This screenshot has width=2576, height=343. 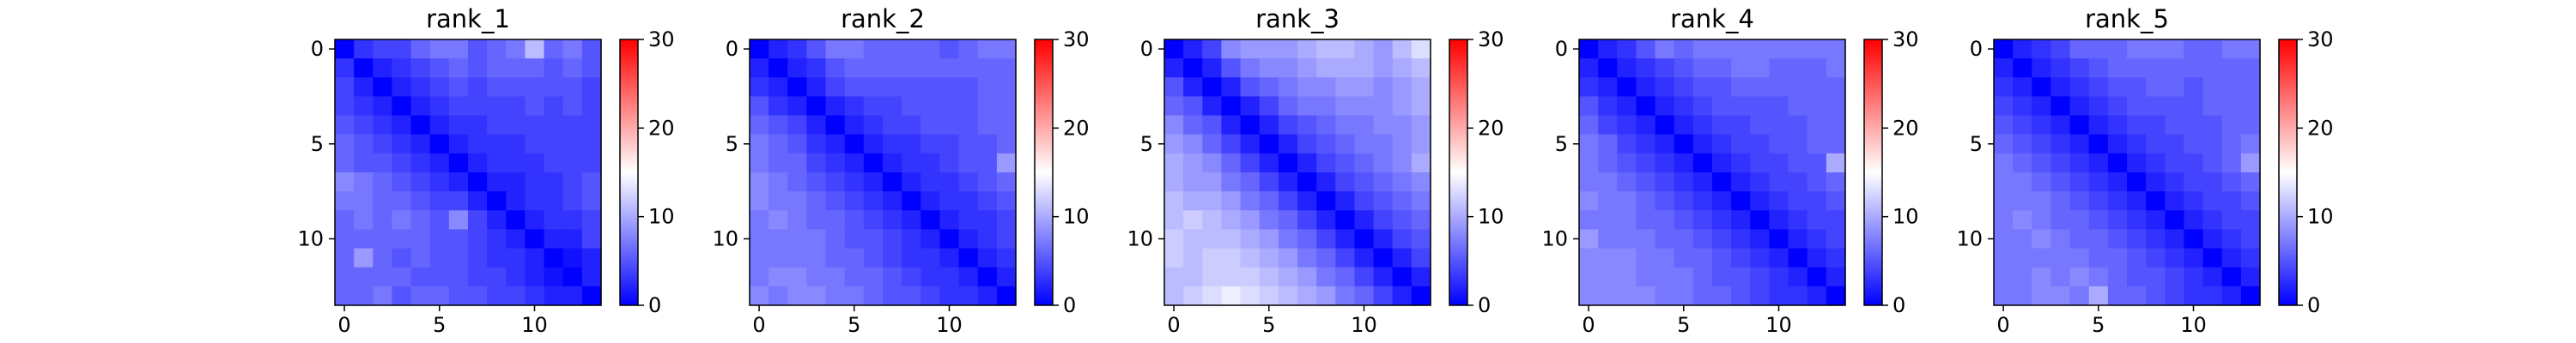 I want to click on heatmap-panel-3: rank_3 0 5 10 0 5 10 0 10 20 30, so click(x=1316, y=171).